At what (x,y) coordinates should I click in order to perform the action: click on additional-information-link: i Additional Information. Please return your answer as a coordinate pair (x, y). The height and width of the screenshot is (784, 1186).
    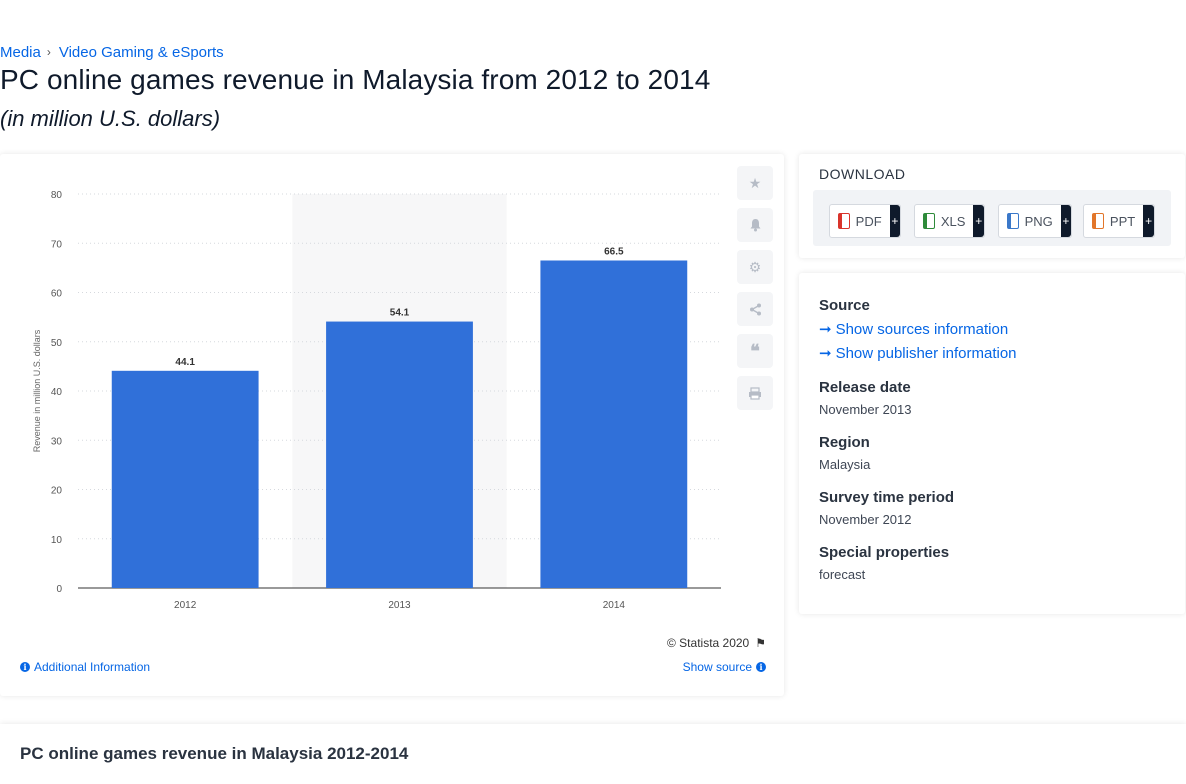
    Looking at the image, I should click on (85, 667).